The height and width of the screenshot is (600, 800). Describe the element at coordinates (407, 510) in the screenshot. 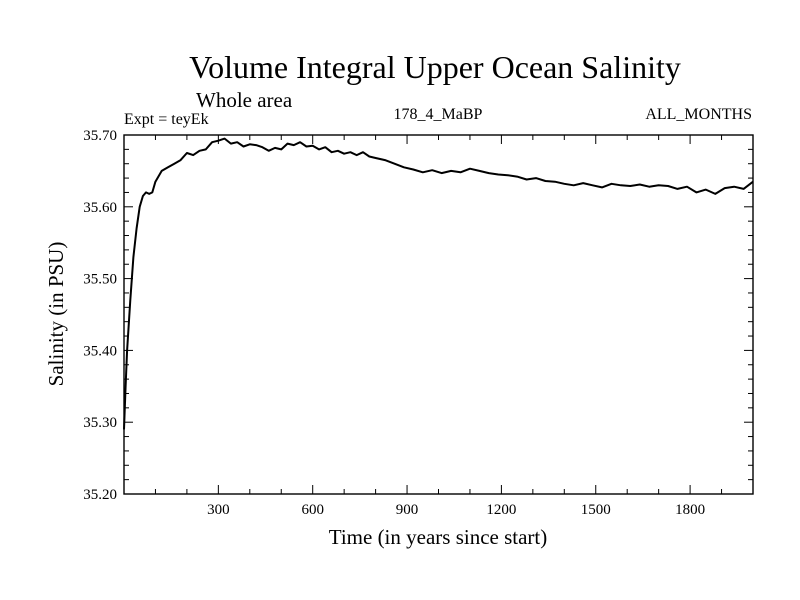

I see `x-tick-label: 900` at that location.